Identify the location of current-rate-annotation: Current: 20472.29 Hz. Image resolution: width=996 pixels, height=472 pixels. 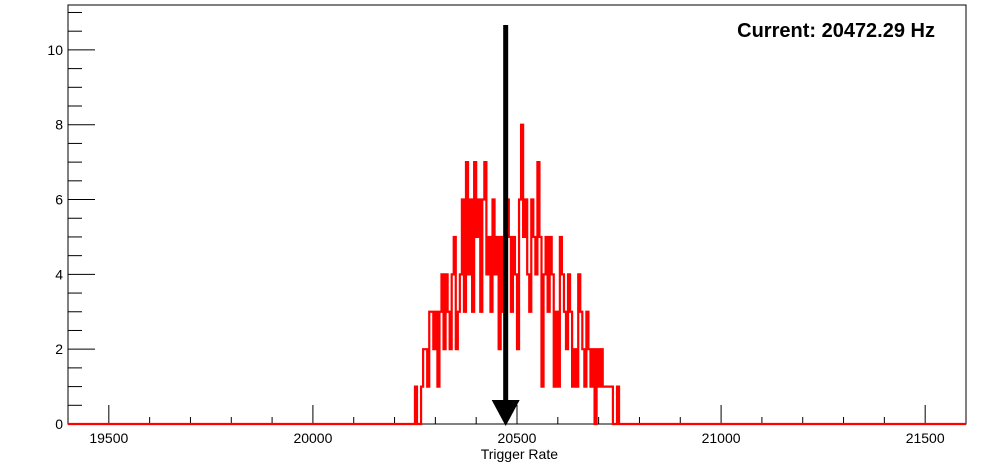
(836, 31).